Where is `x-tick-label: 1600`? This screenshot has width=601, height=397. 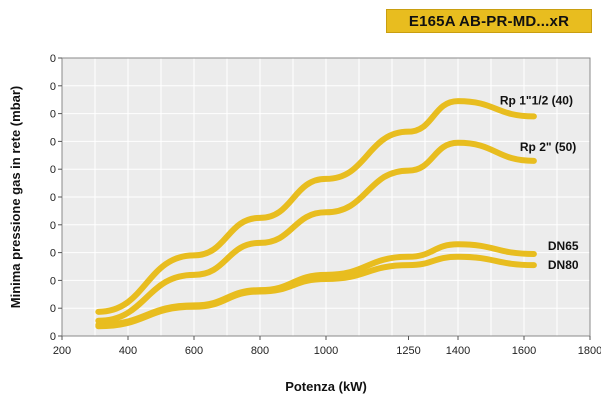 x-tick-label: 1600 is located at coordinates (524, 351).